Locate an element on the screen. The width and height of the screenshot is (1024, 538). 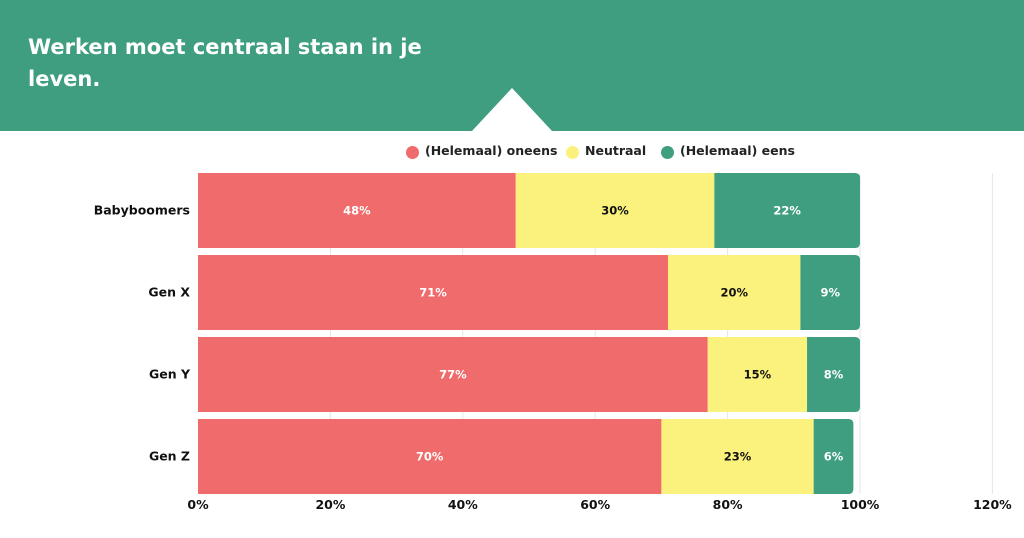
x-tick-label: 40% is located at coordinates (463, 504).